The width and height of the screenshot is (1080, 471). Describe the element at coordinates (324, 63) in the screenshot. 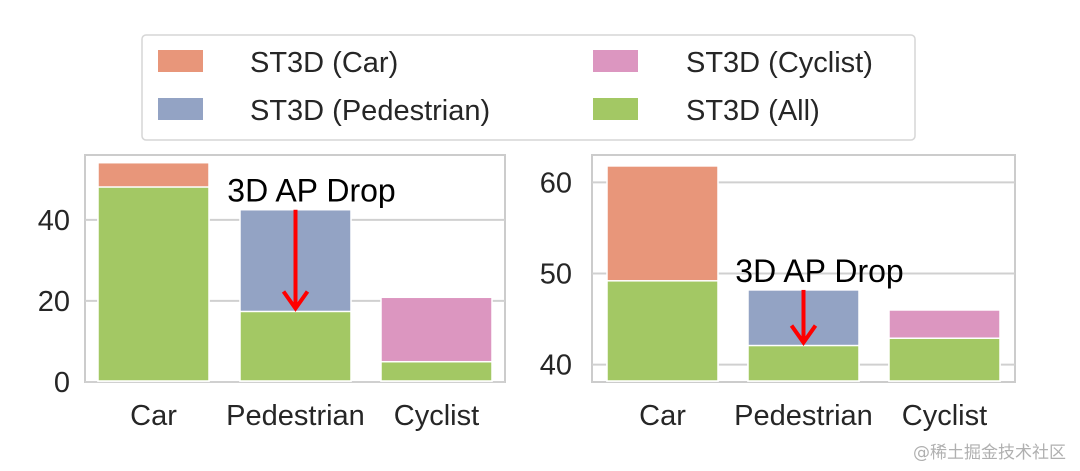

I see `legend-label-car: ST3D (Car)` at that location.